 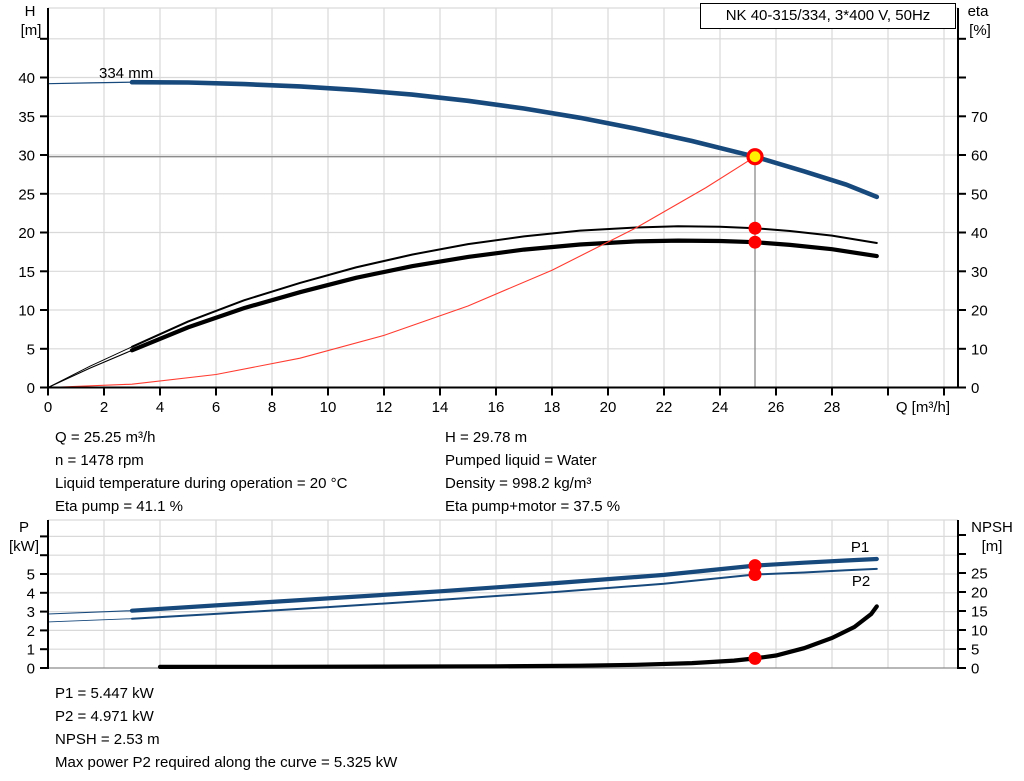 What do you see at coordinates (755, 574) in the screenshot?
I see `p2-duty-dot` at bounding box center [755, 574].